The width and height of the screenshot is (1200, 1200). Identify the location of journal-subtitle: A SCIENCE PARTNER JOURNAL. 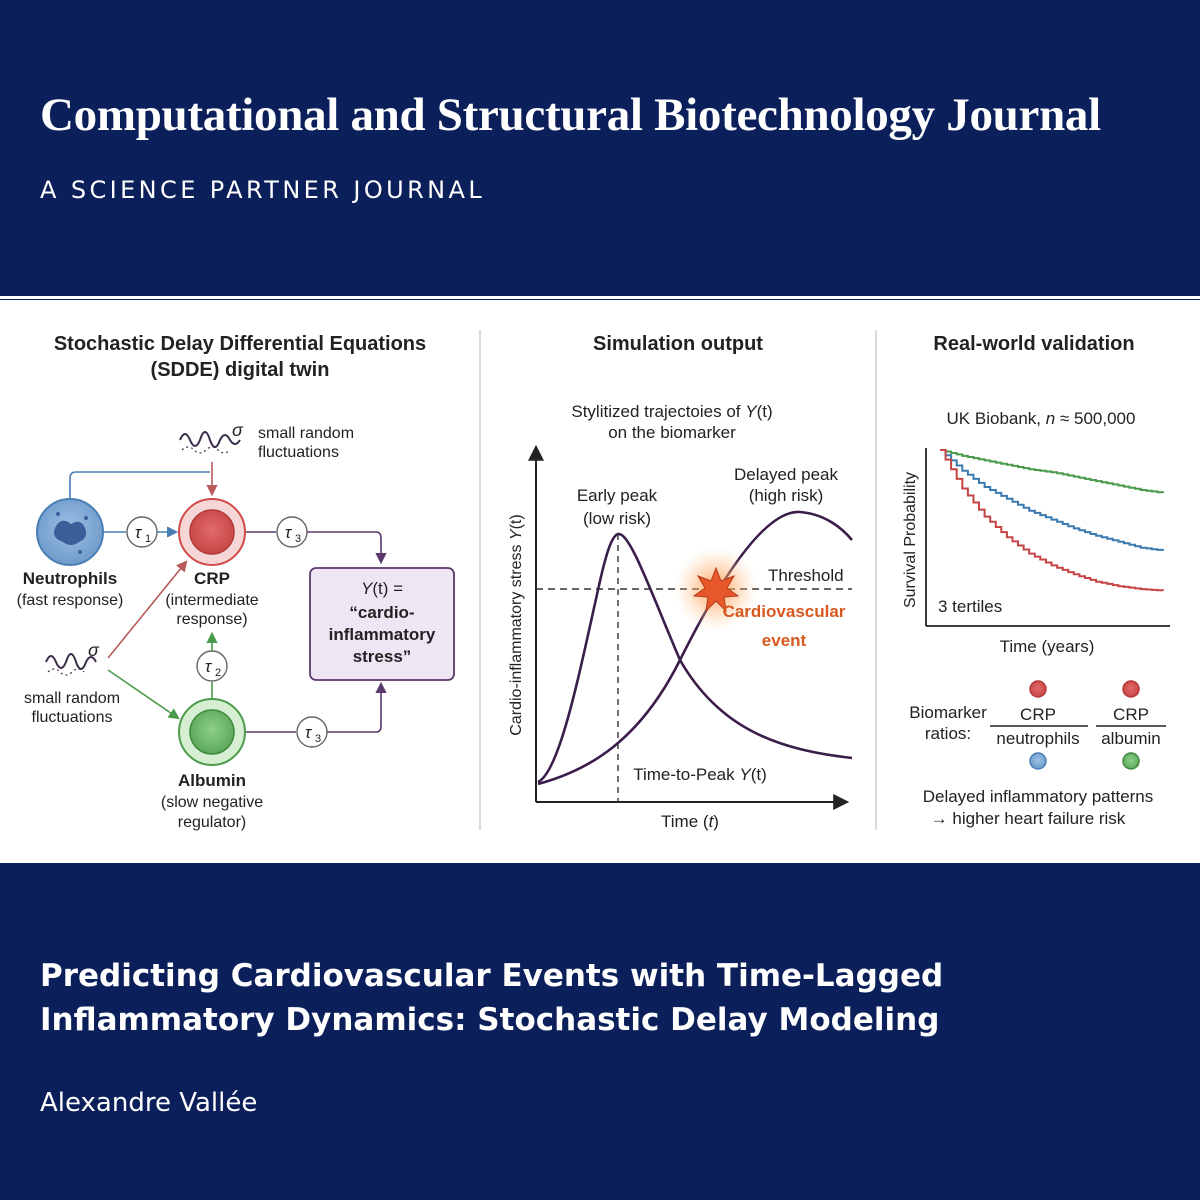
(263, 190).